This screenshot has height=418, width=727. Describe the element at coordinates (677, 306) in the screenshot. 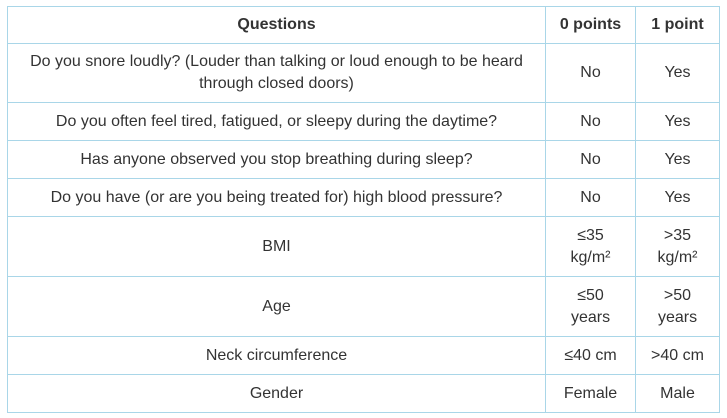

I see `points-cell: >50 years` at that location.